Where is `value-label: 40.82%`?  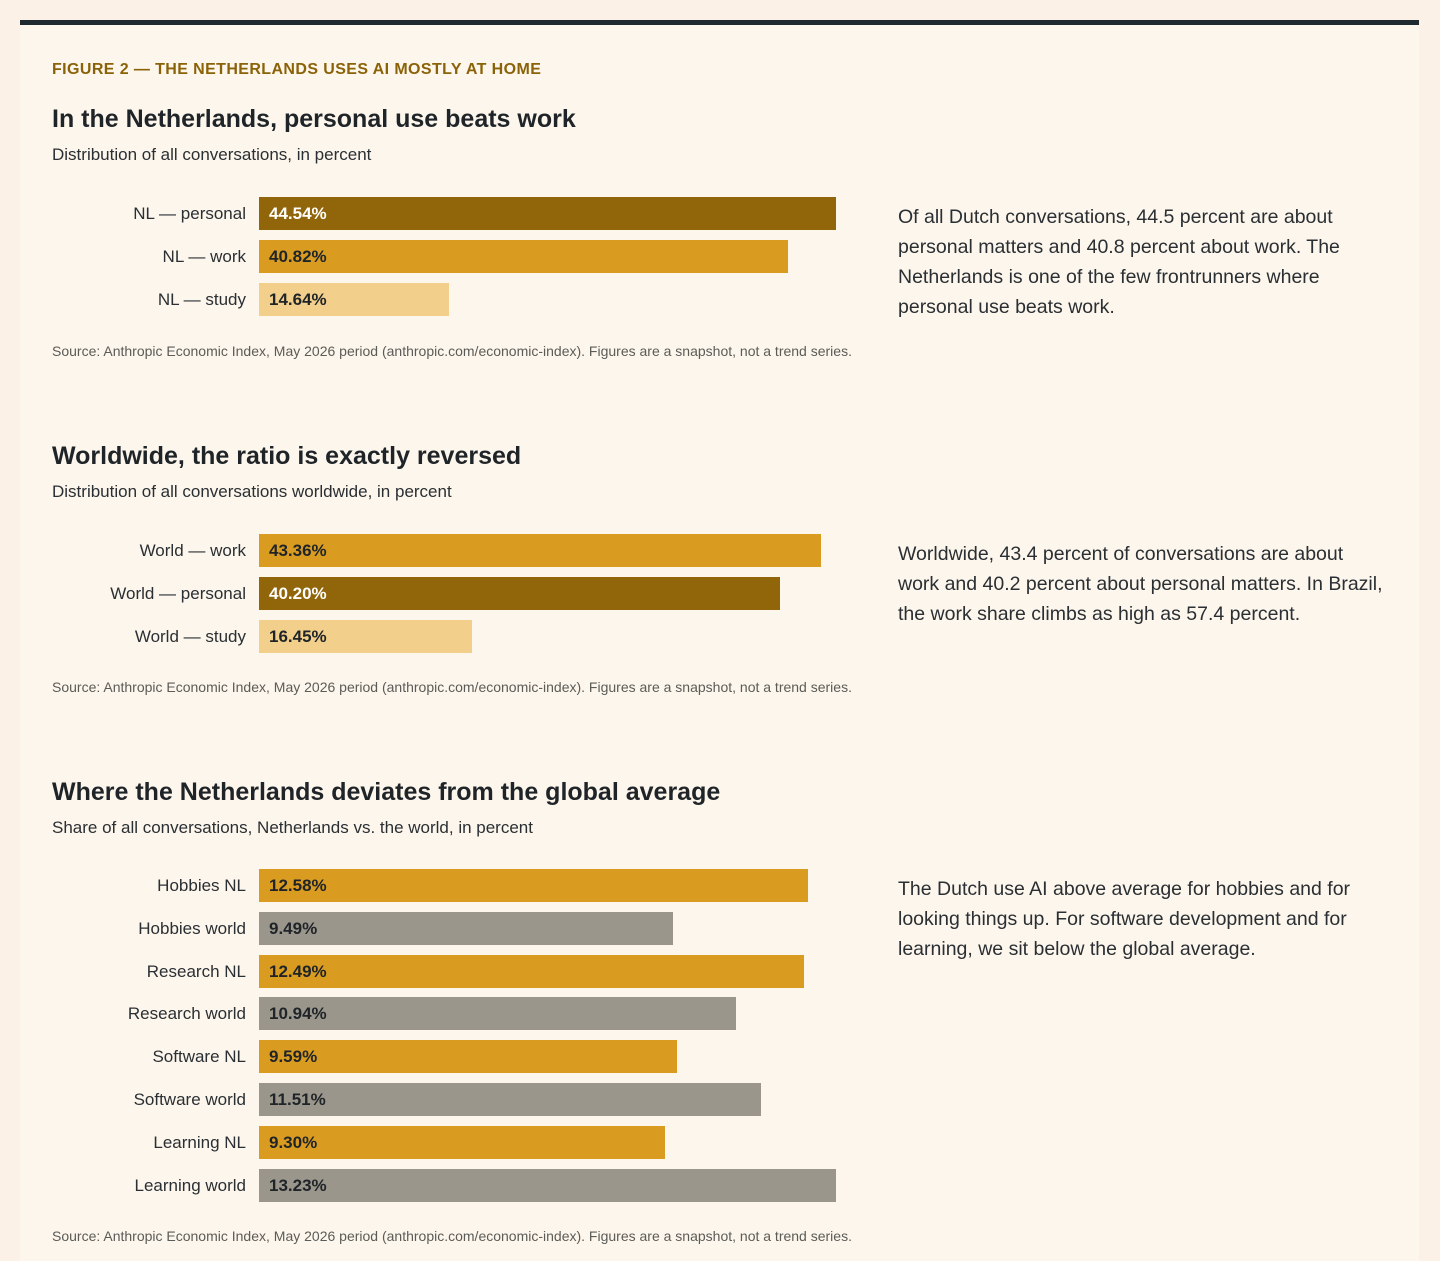
value-label: 40.82% is located at coordinates (298, 256).